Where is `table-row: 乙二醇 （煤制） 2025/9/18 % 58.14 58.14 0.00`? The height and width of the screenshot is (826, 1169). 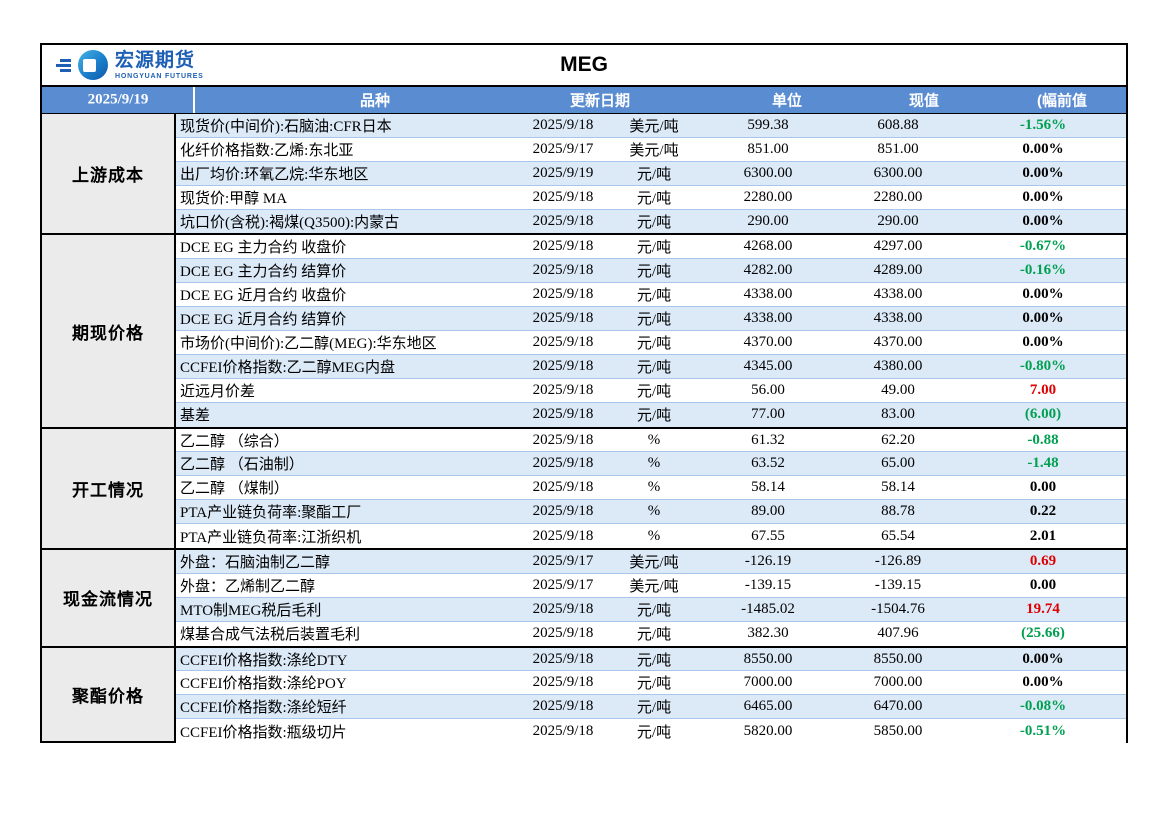
table-row: 乙二醇 （煤制） 2025/9/18 % 58.14 58.14 0.00 is located at coordinates (651, 488).